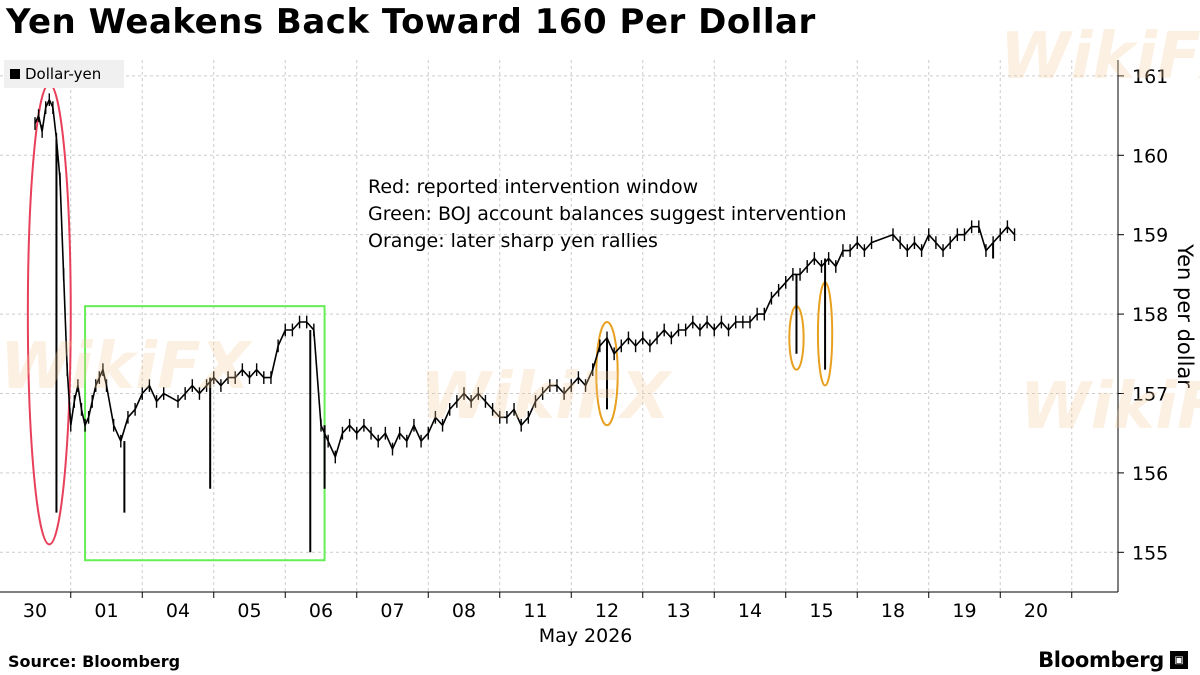 This screenshot has width=1200, height=675. What do you see at coordinates (321, 611) in the screenshot?
I see `x-tick-label: 06` at bounding box center [321, 611].